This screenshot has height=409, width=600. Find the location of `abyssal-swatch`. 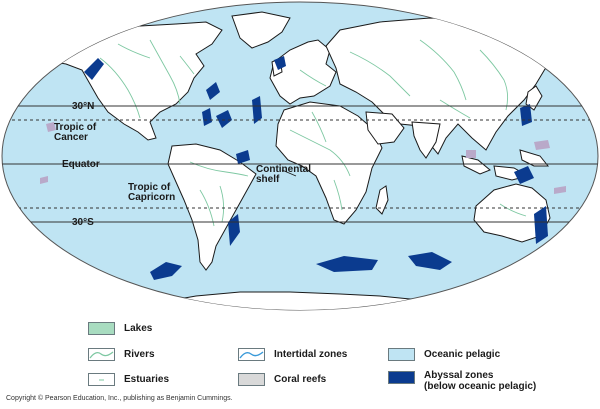

abyssal-swatch is located at coordinates (401, 377).